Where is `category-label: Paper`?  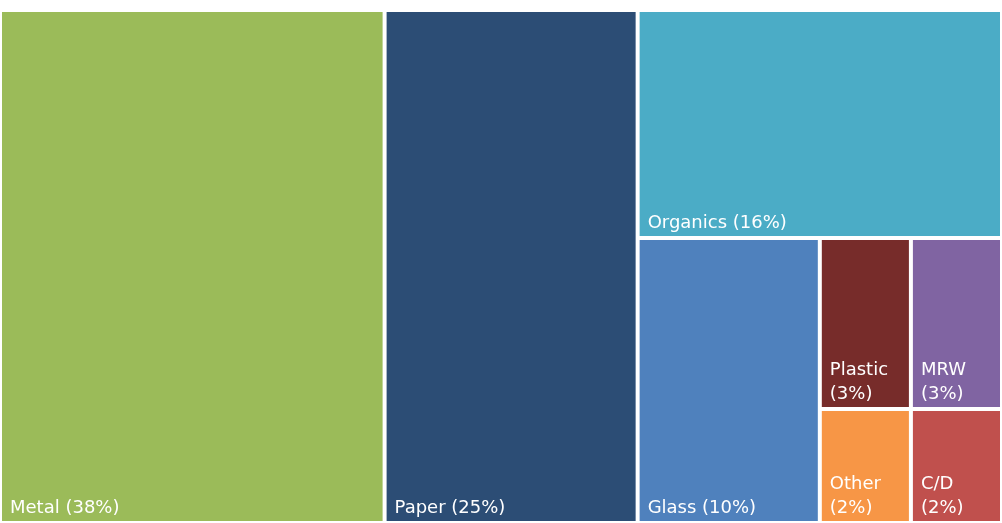
category-label: Paper is located at coordinates (420, 506).